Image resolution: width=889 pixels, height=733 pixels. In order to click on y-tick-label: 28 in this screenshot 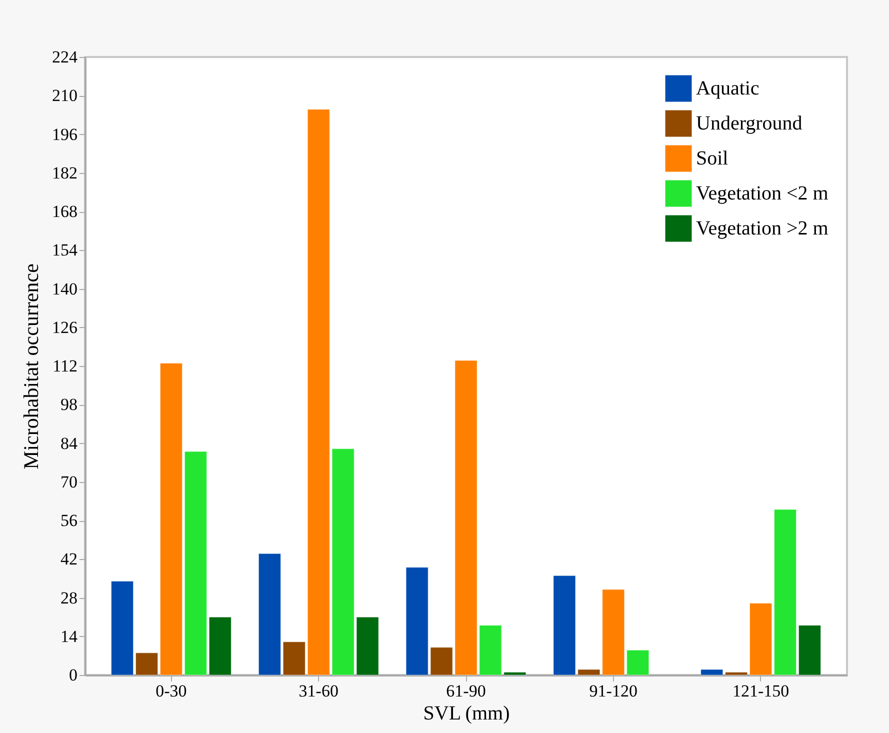, I will do `click(69, 598)`.